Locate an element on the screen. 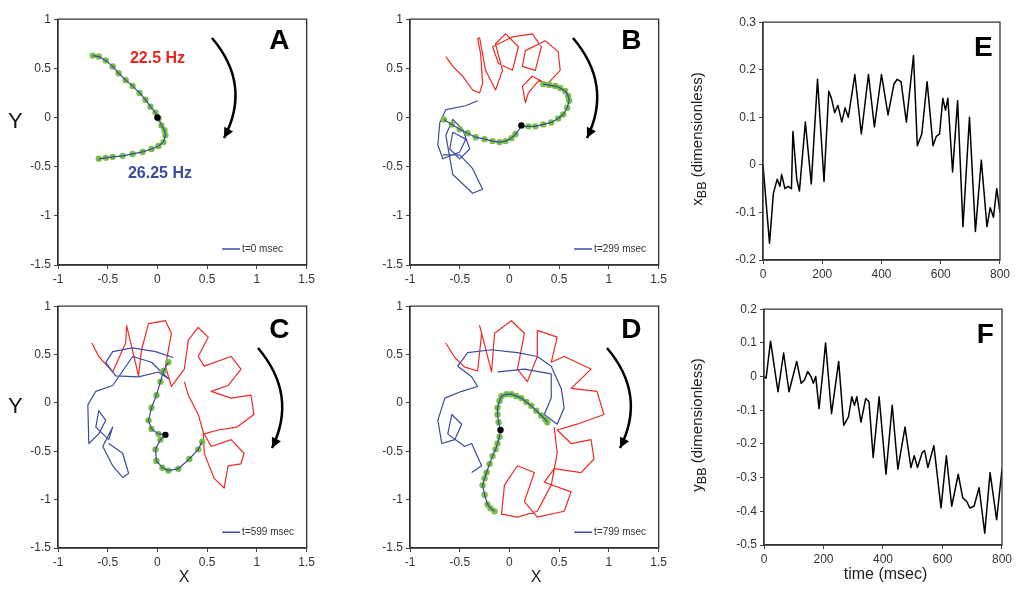  legend-label: t=799 msec is located at coordinates (620, 532).